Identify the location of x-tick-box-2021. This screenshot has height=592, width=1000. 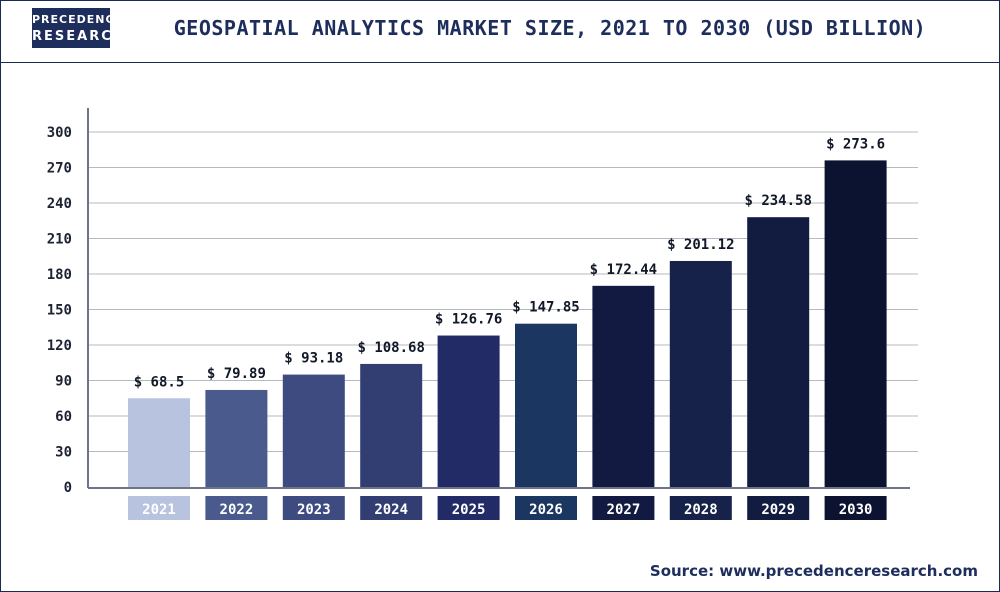
(159, 508).